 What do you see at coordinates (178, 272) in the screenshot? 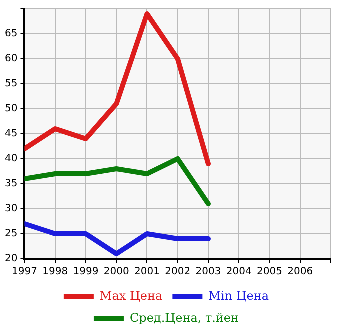
I see `x-tick-label: 2002` at bounding box center [178, 272].